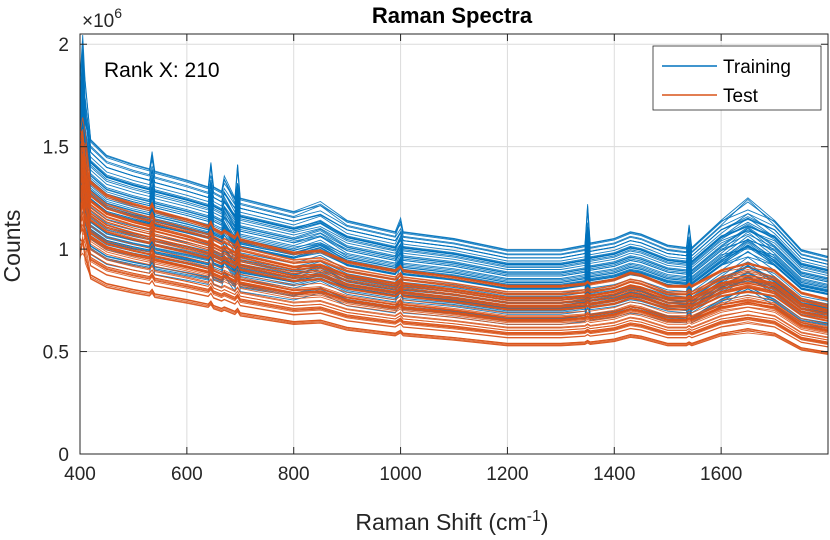 This screenshot has height=540, width=830. Describe the element at coordinates (452, 15) in the screenshot. I see `chart-title: Raman Spectra` at that location.